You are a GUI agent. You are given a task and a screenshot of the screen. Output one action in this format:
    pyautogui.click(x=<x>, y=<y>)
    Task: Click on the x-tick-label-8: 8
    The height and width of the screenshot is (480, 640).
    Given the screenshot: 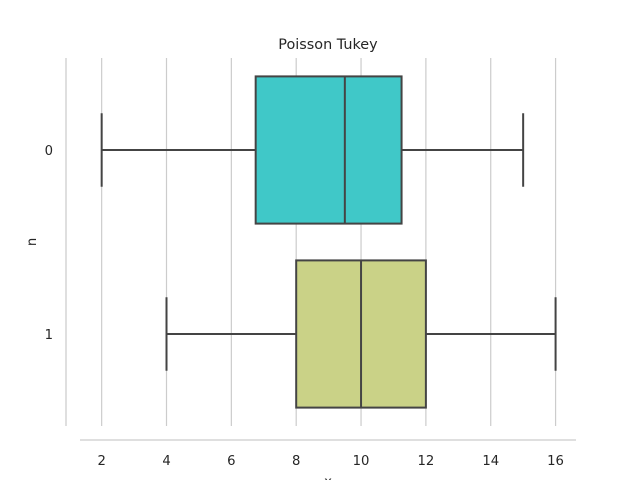 What is the action you would take?
    pyautogui.click(x=296, y=461)
    